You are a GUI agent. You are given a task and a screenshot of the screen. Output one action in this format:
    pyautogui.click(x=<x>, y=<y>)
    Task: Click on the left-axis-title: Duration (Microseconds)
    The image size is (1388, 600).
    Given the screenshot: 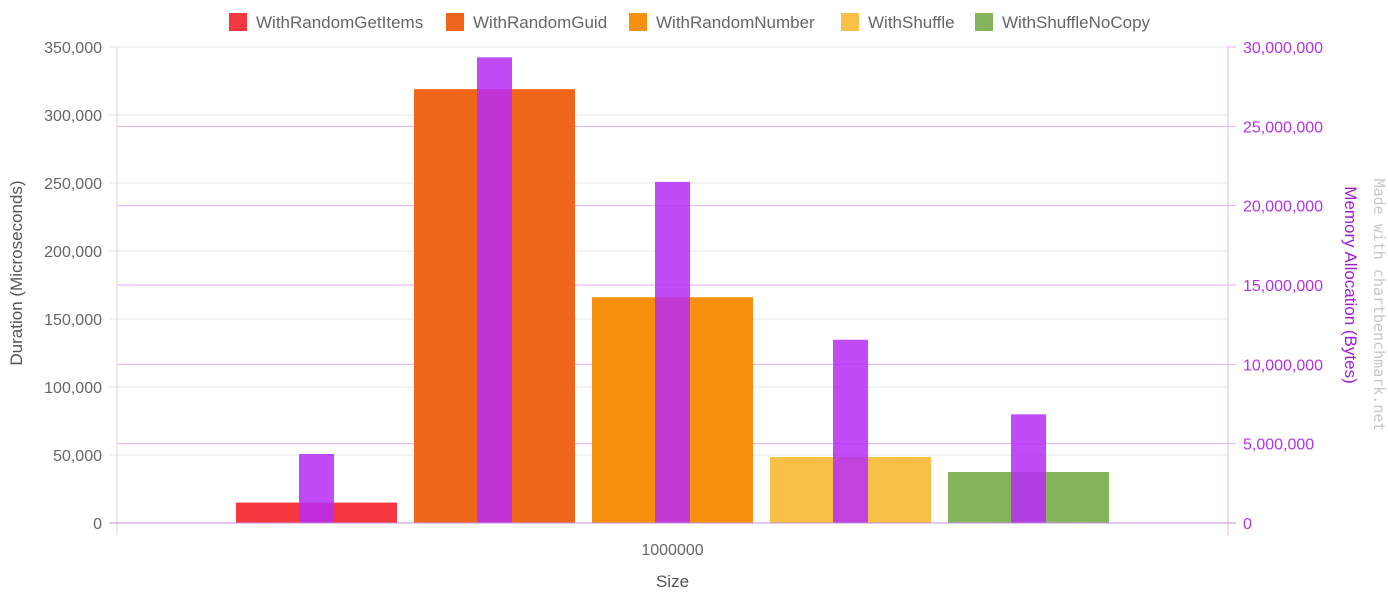 What is the action you would take?
    pyautogui.click(x=16, y=272)
    